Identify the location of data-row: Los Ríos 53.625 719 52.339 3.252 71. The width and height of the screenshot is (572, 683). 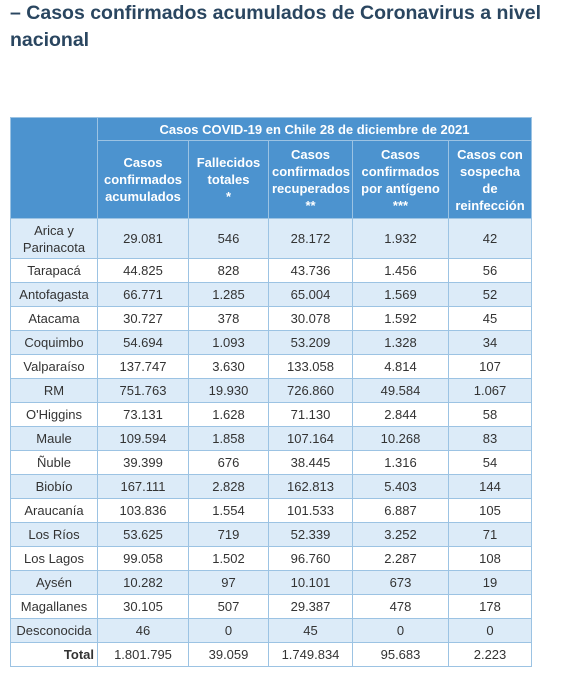
(271, 534).